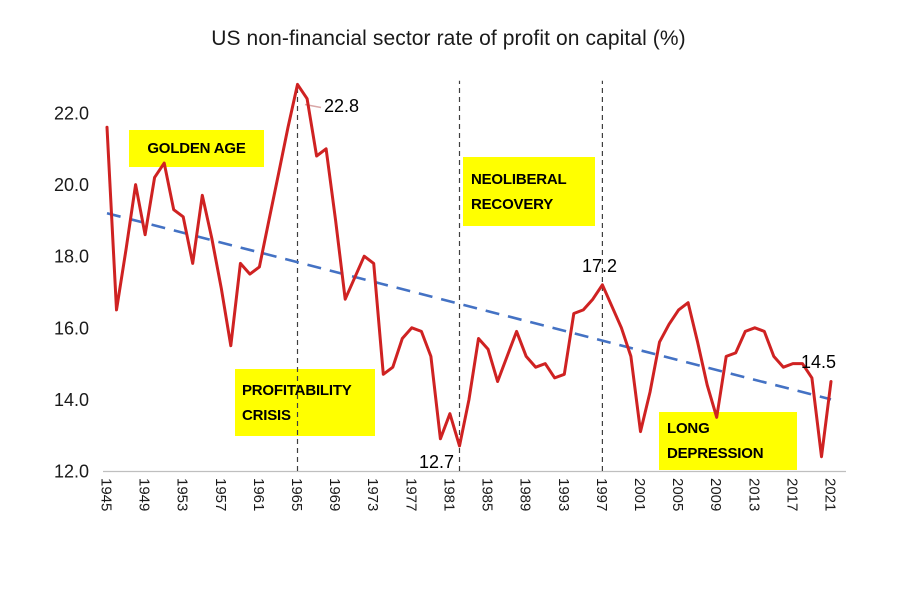 This screenshot has height=590, width=897. I want to click on x-tick-label: 1993, so click(563, 494).